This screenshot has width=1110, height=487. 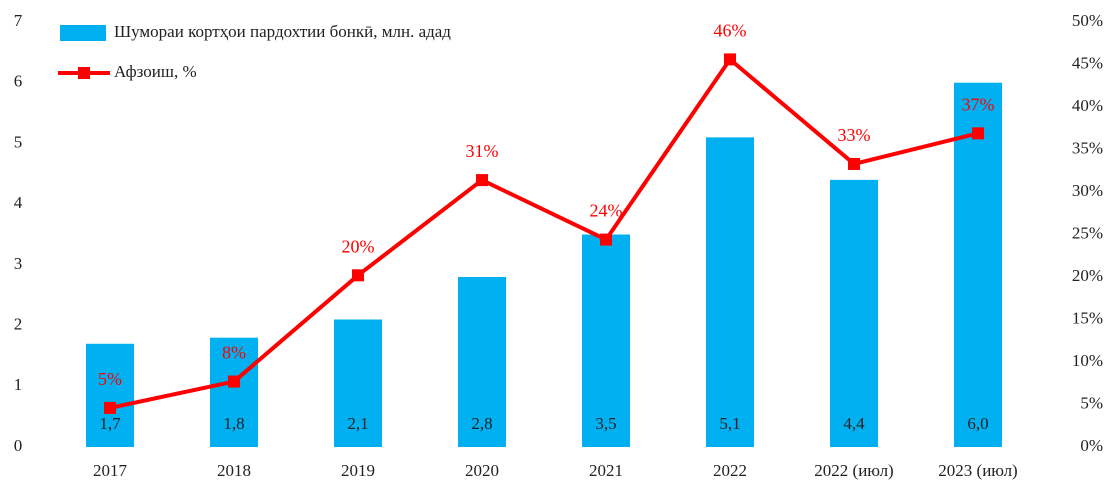 What do you see at coordinates (1087, 190) in the screenshot?
I see `y2-tick-label: 30%` at bounding box center [1087, 190].